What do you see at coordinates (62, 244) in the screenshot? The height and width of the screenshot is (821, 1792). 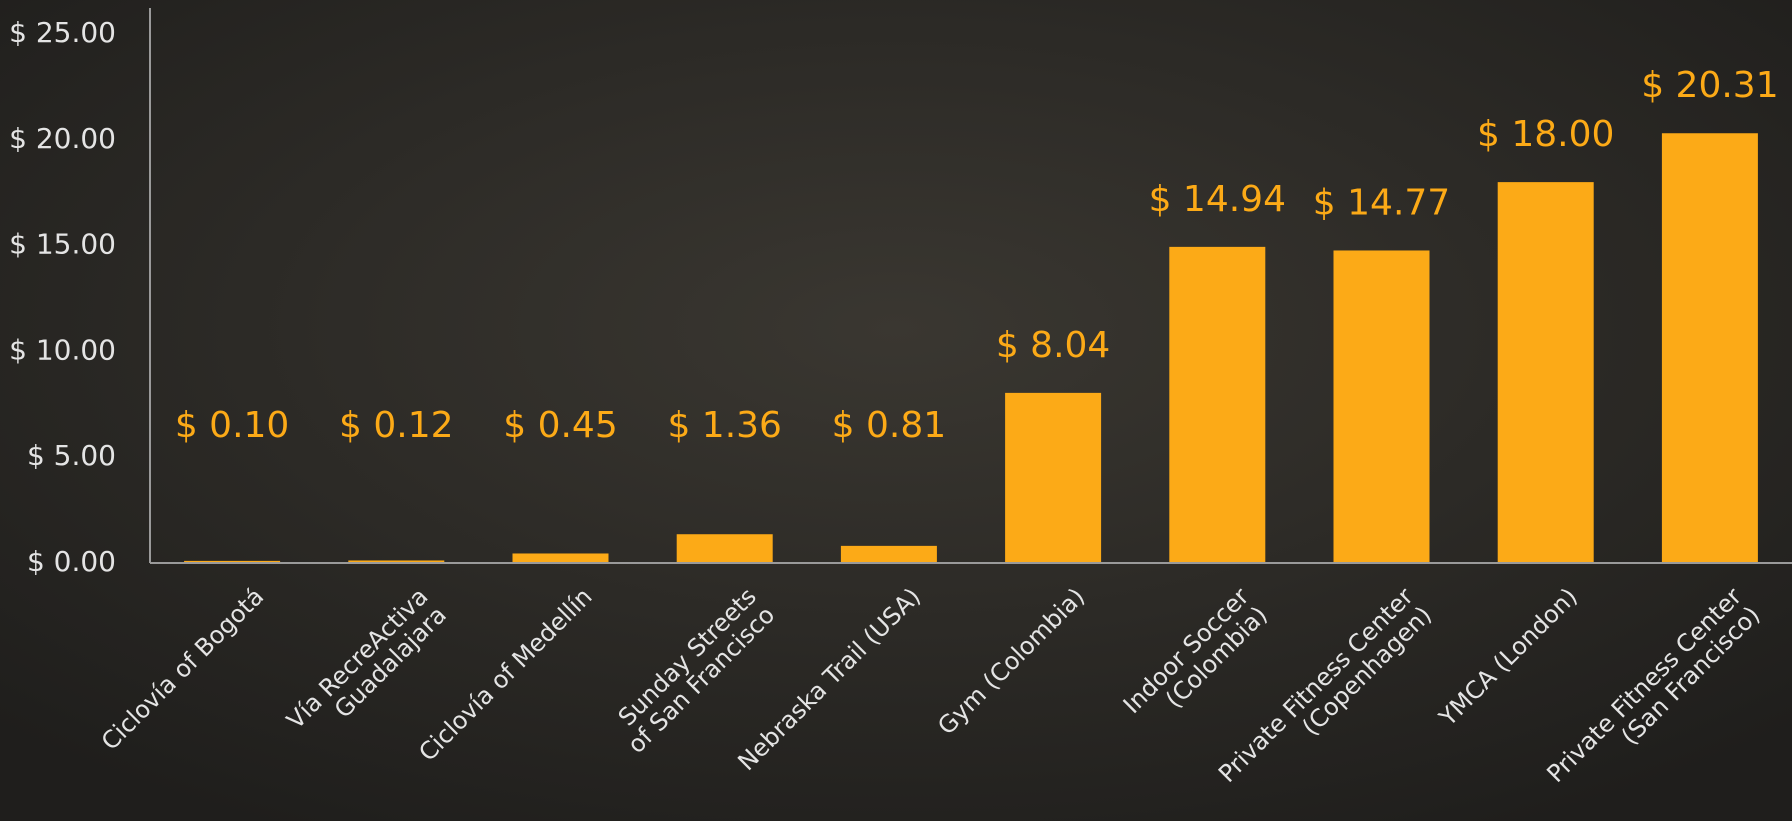 I see `y-tick-label: $ 15.00` at bounding box center [62, 244].